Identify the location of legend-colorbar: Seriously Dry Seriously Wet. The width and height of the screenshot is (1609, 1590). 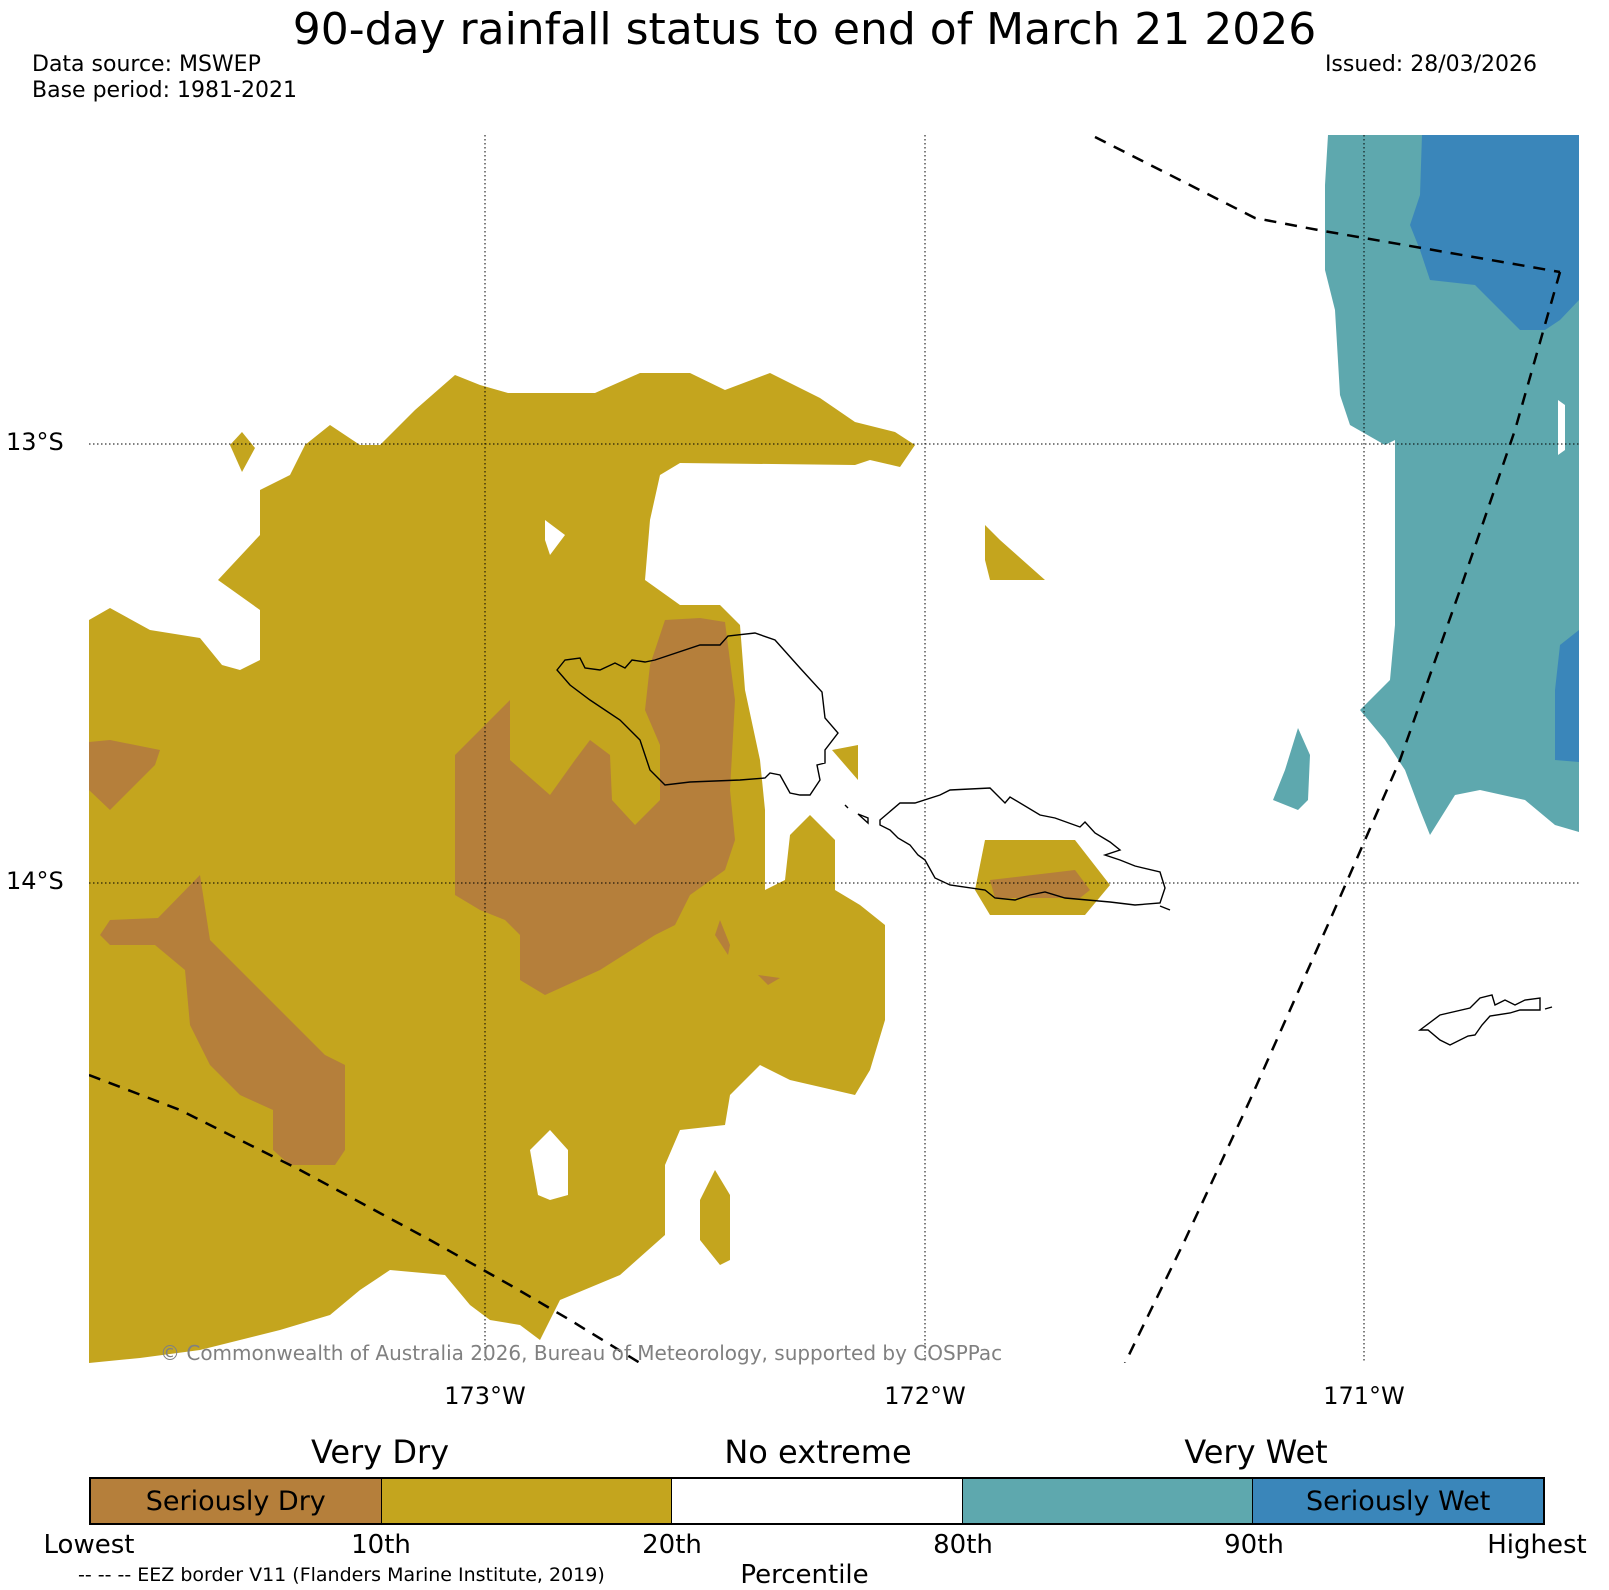
(817, 1501).